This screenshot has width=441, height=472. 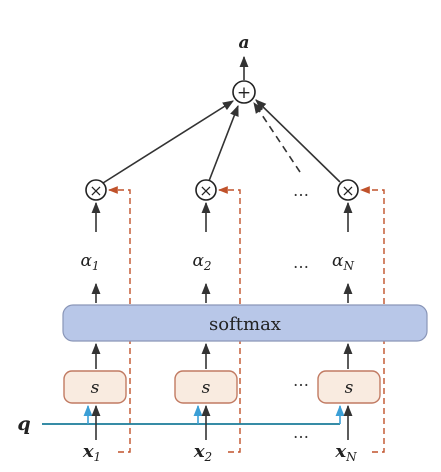 I want to click on softmax-block: softmax, so click(x=245, y=323).